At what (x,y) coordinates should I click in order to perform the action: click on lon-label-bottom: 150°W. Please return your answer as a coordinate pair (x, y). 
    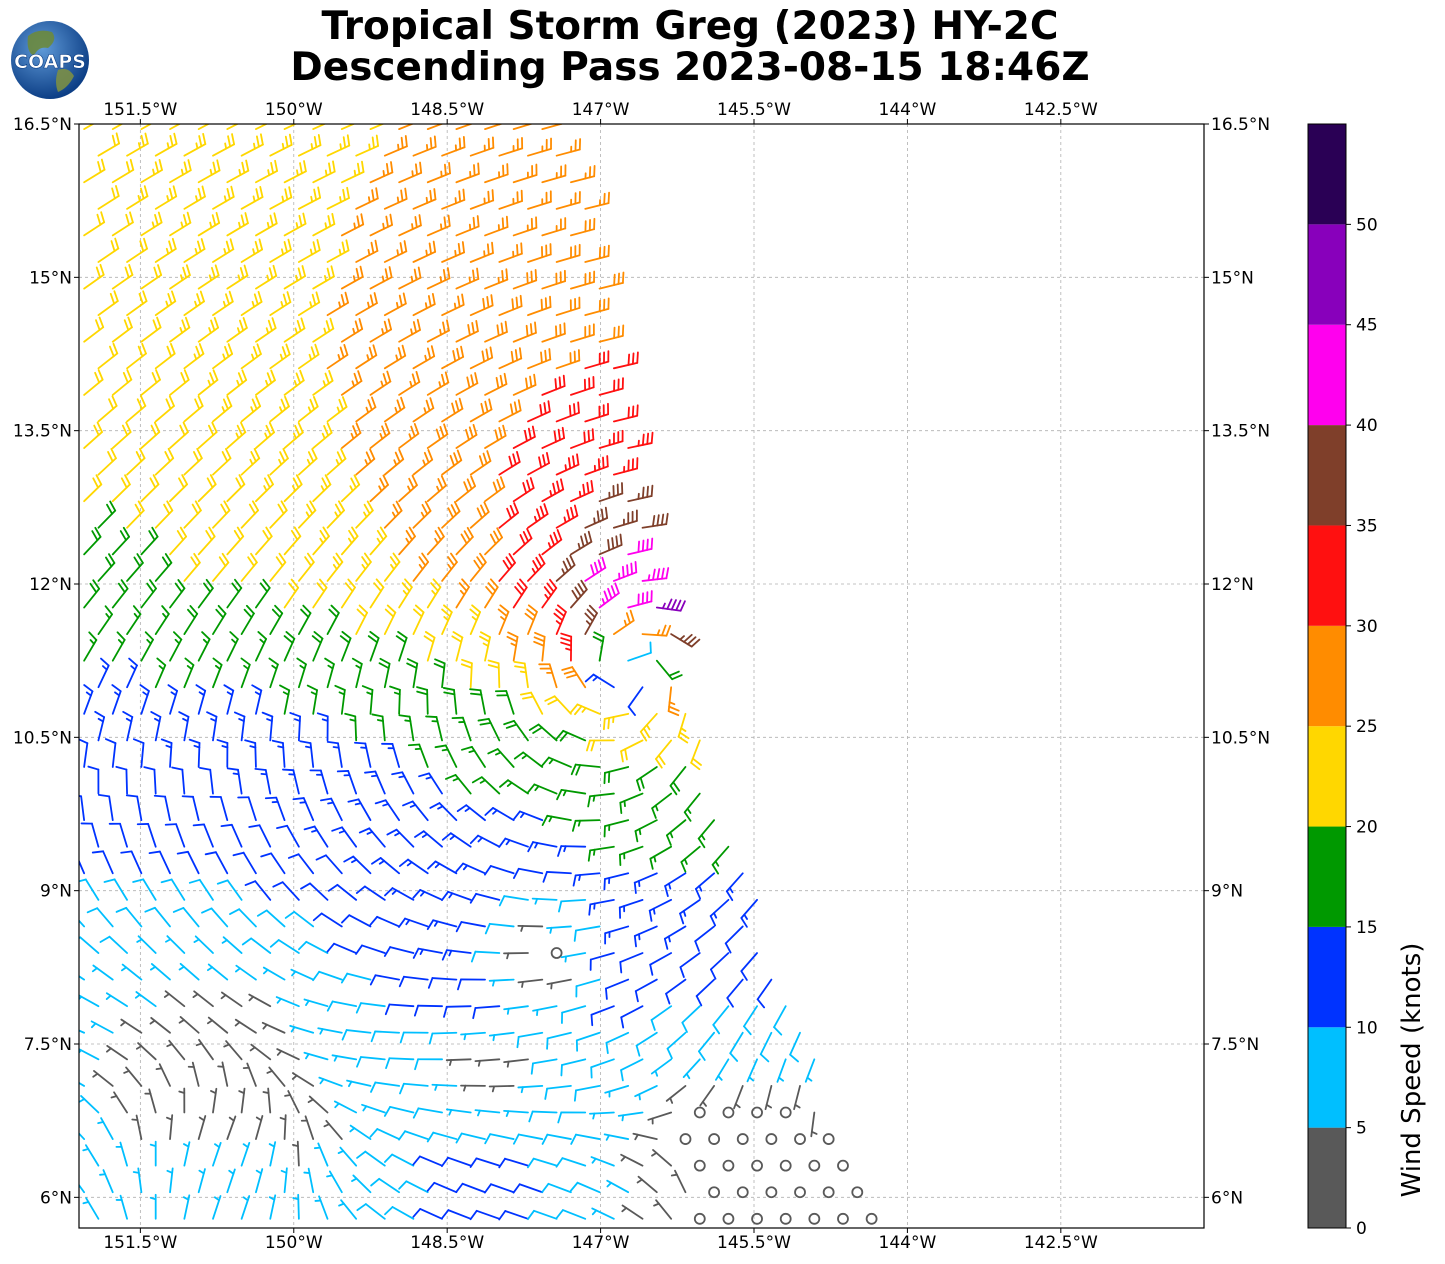
    Looking at the image, I should click on (294, 1243).